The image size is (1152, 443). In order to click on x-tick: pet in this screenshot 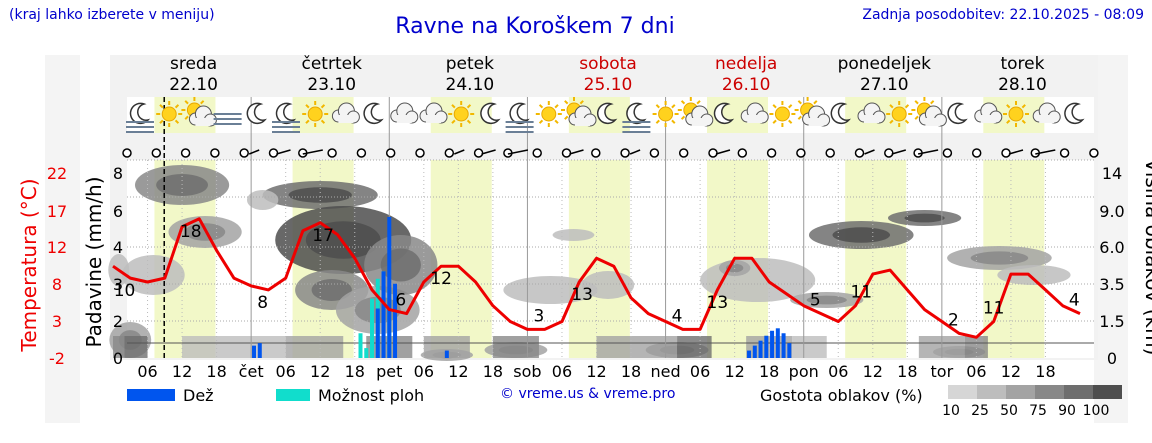, I will do `click(389, 371)`.